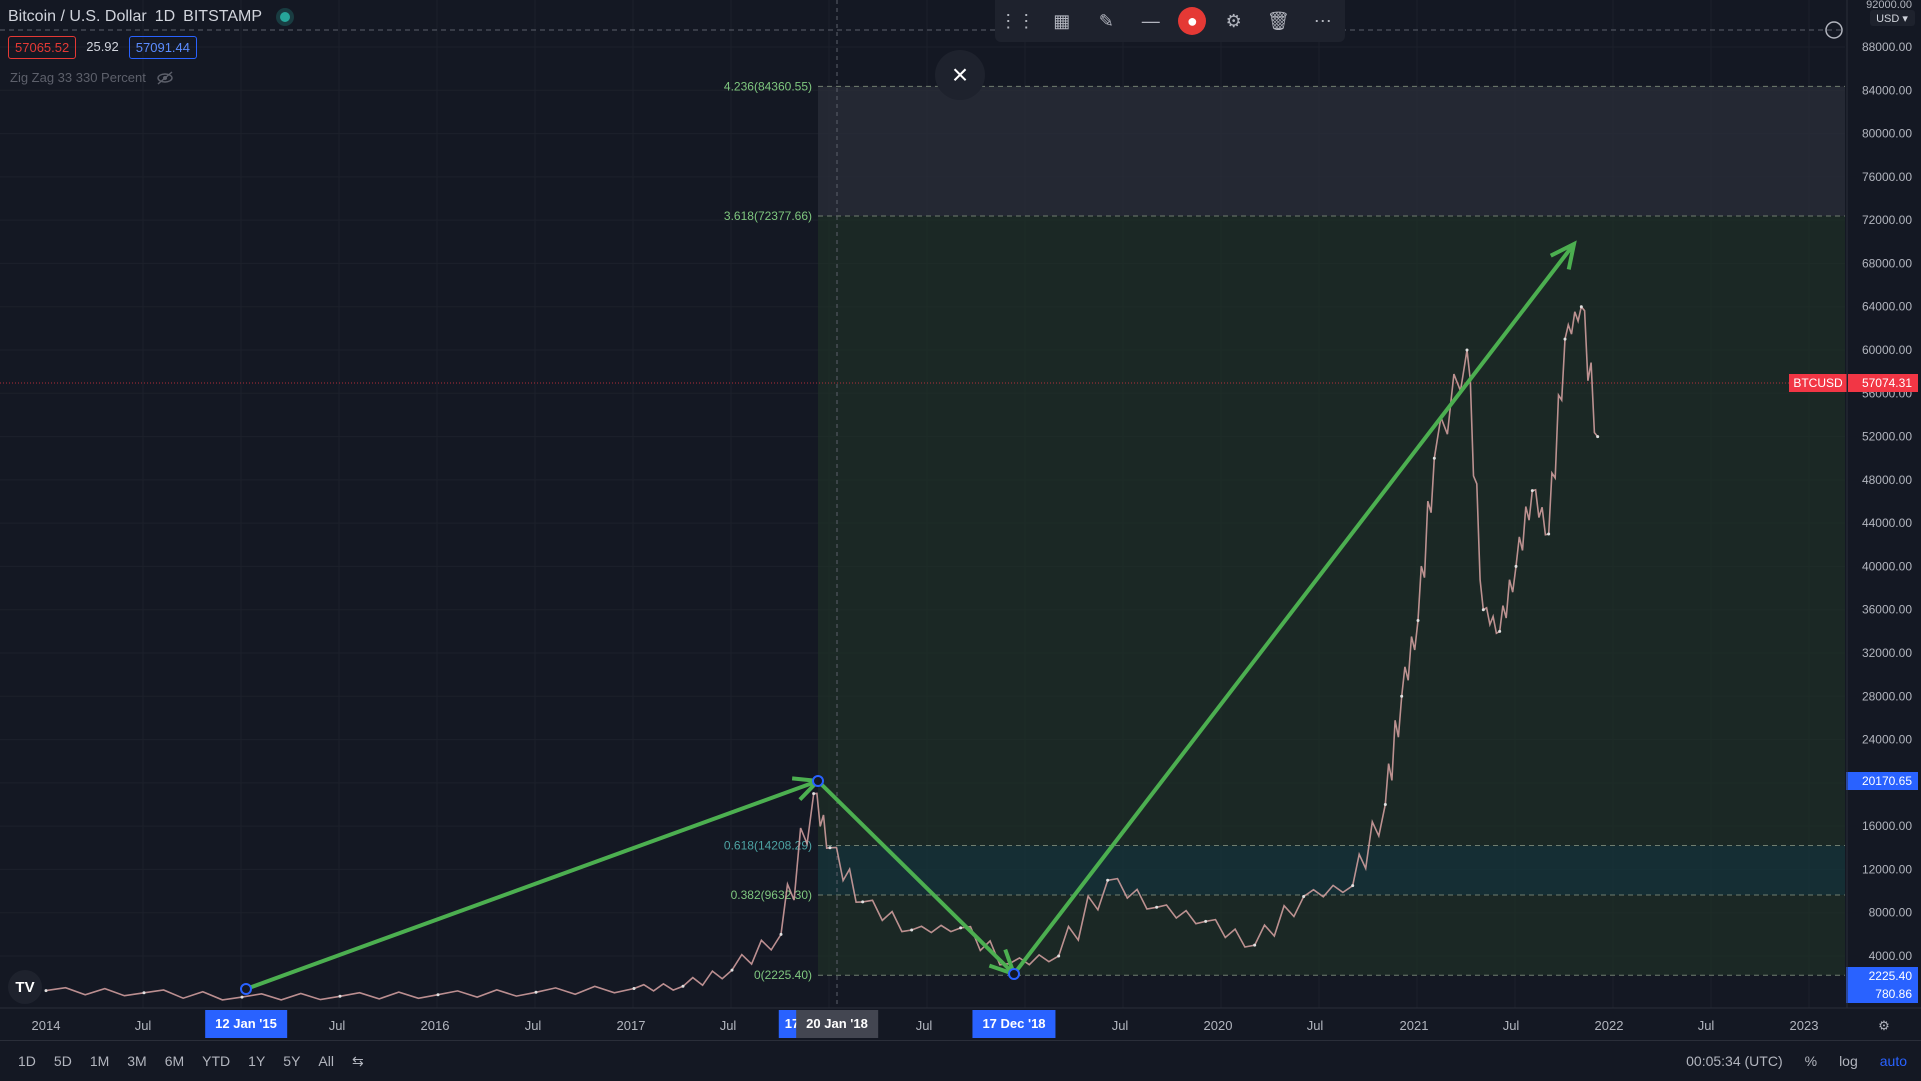 Image resolution: width=1921 pixels, height=1081 pixels. I want to click on add-alert-icon, so click(1834, 30).